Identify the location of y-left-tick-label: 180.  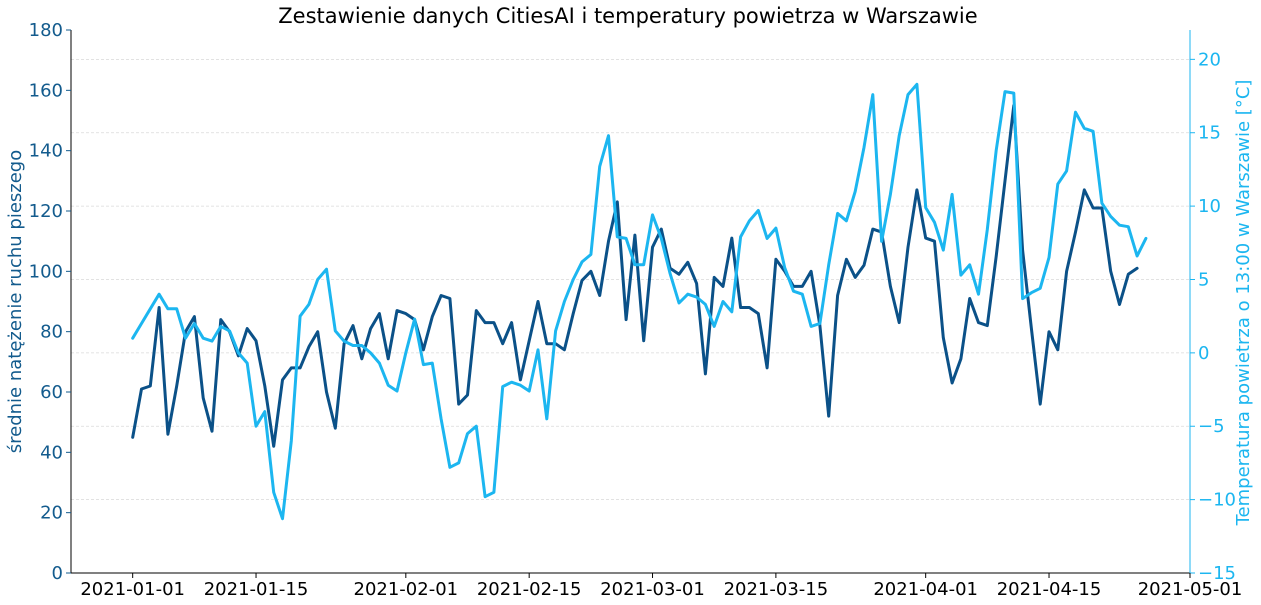
(46, 30).